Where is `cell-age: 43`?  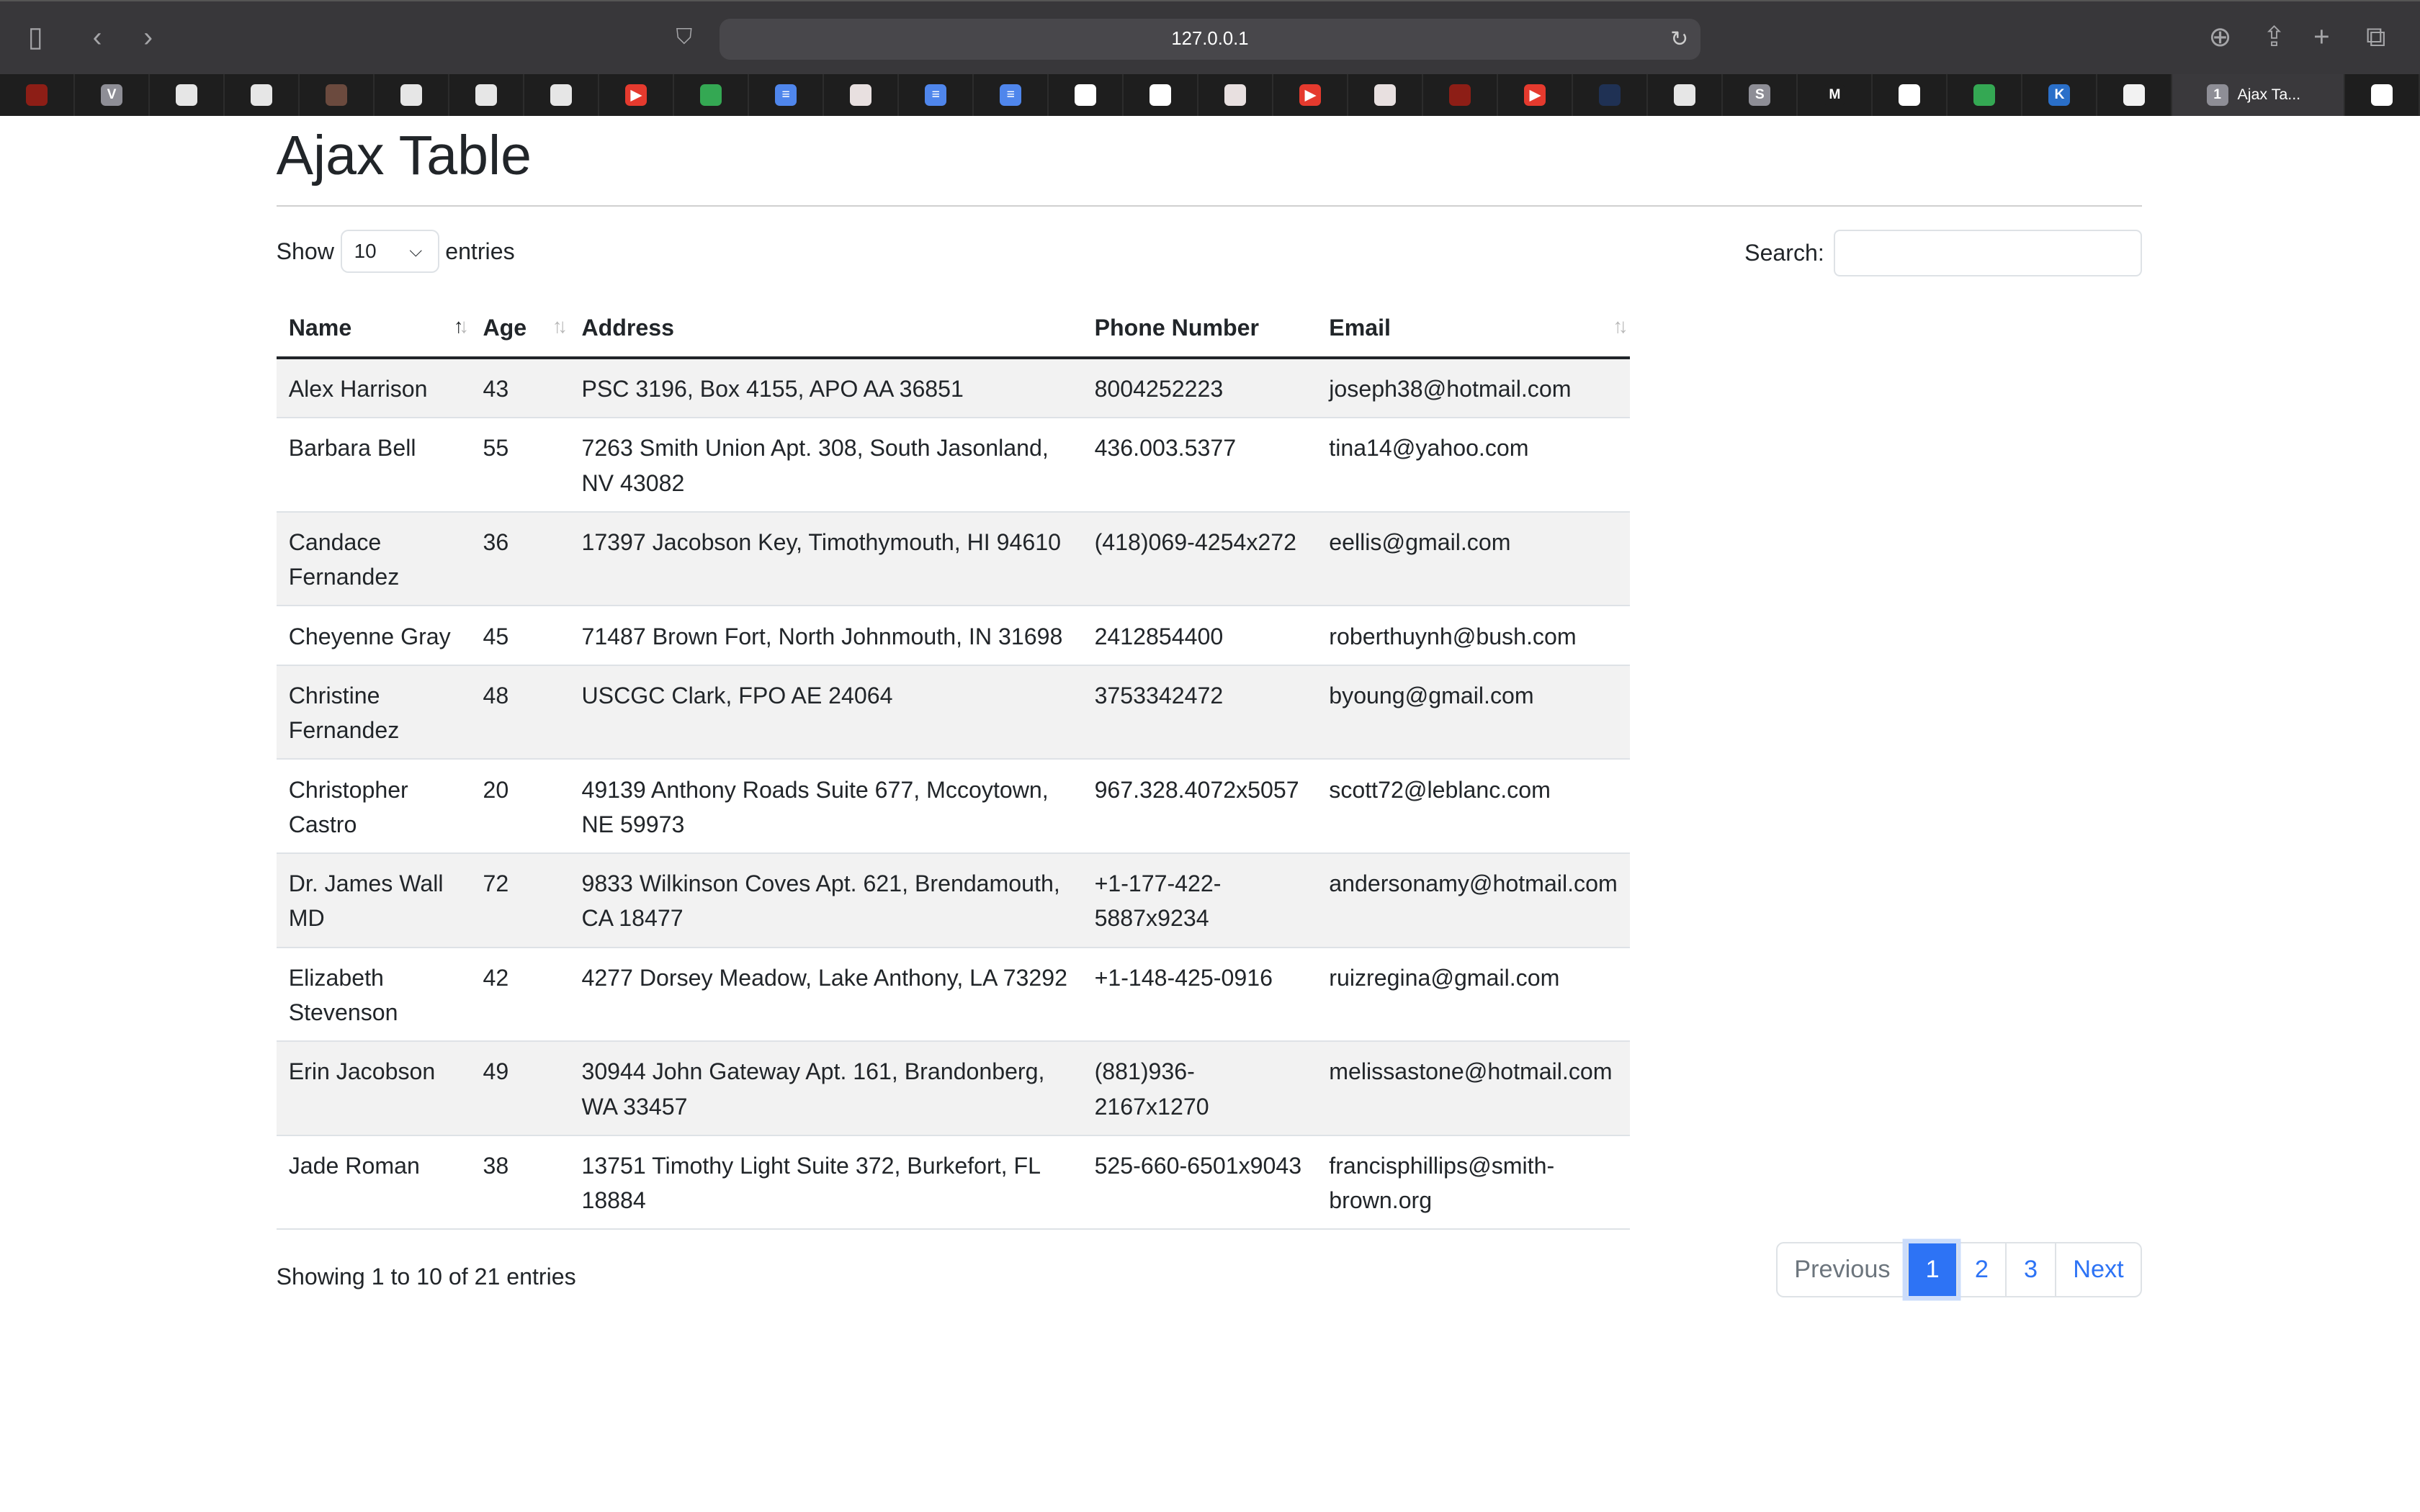 cell-age: 43 is located at coordinates (520, 388).